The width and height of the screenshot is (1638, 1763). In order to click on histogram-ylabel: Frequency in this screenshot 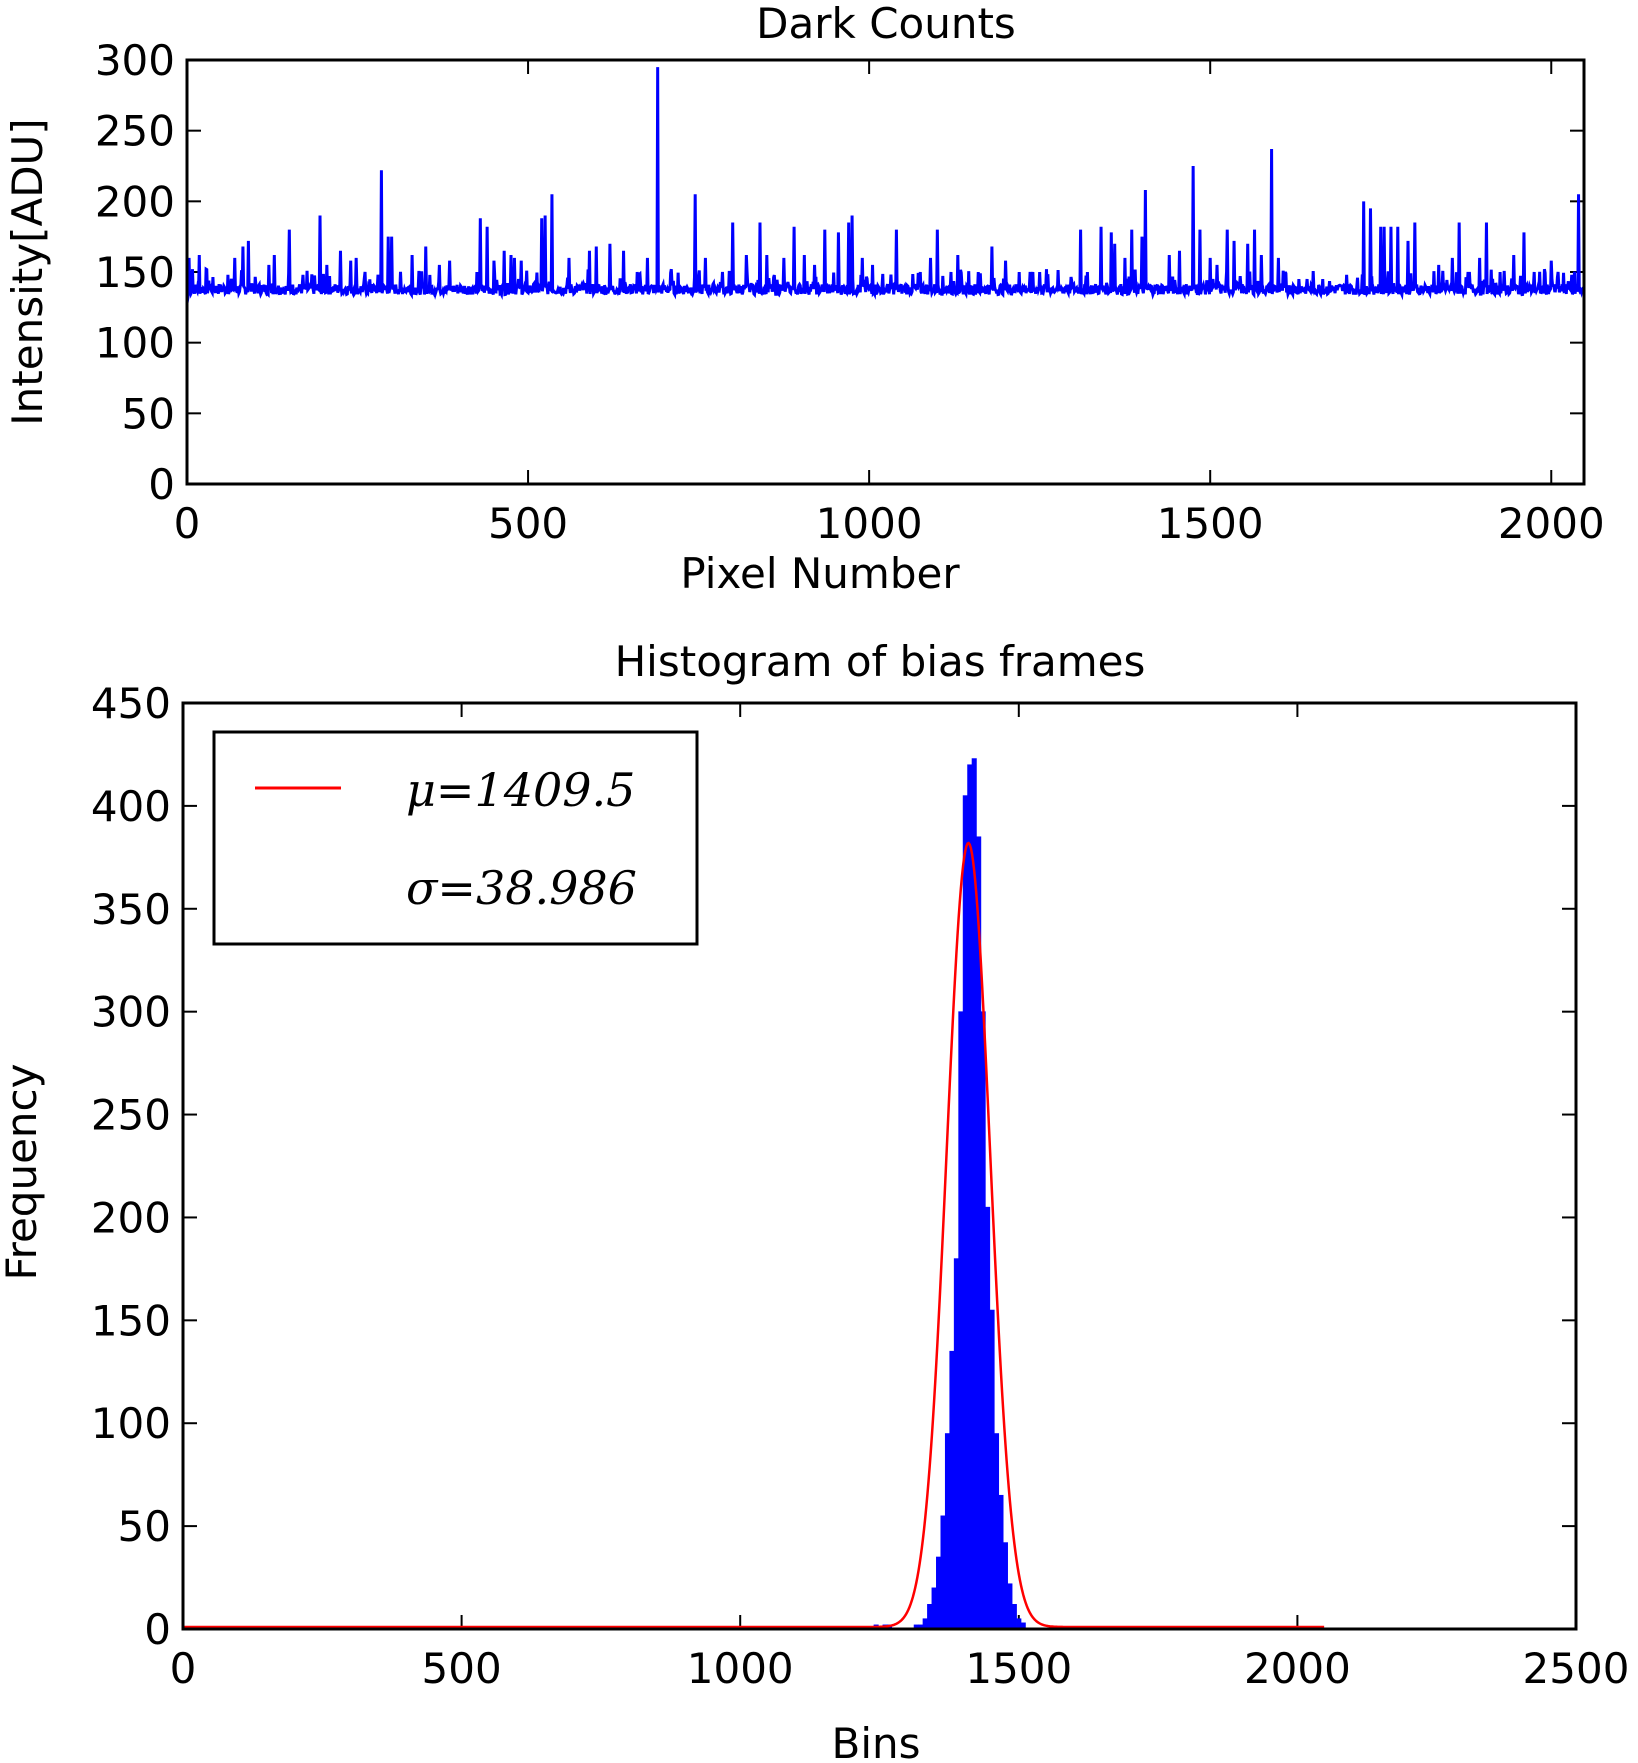, I will do `click(23, 1172)`.